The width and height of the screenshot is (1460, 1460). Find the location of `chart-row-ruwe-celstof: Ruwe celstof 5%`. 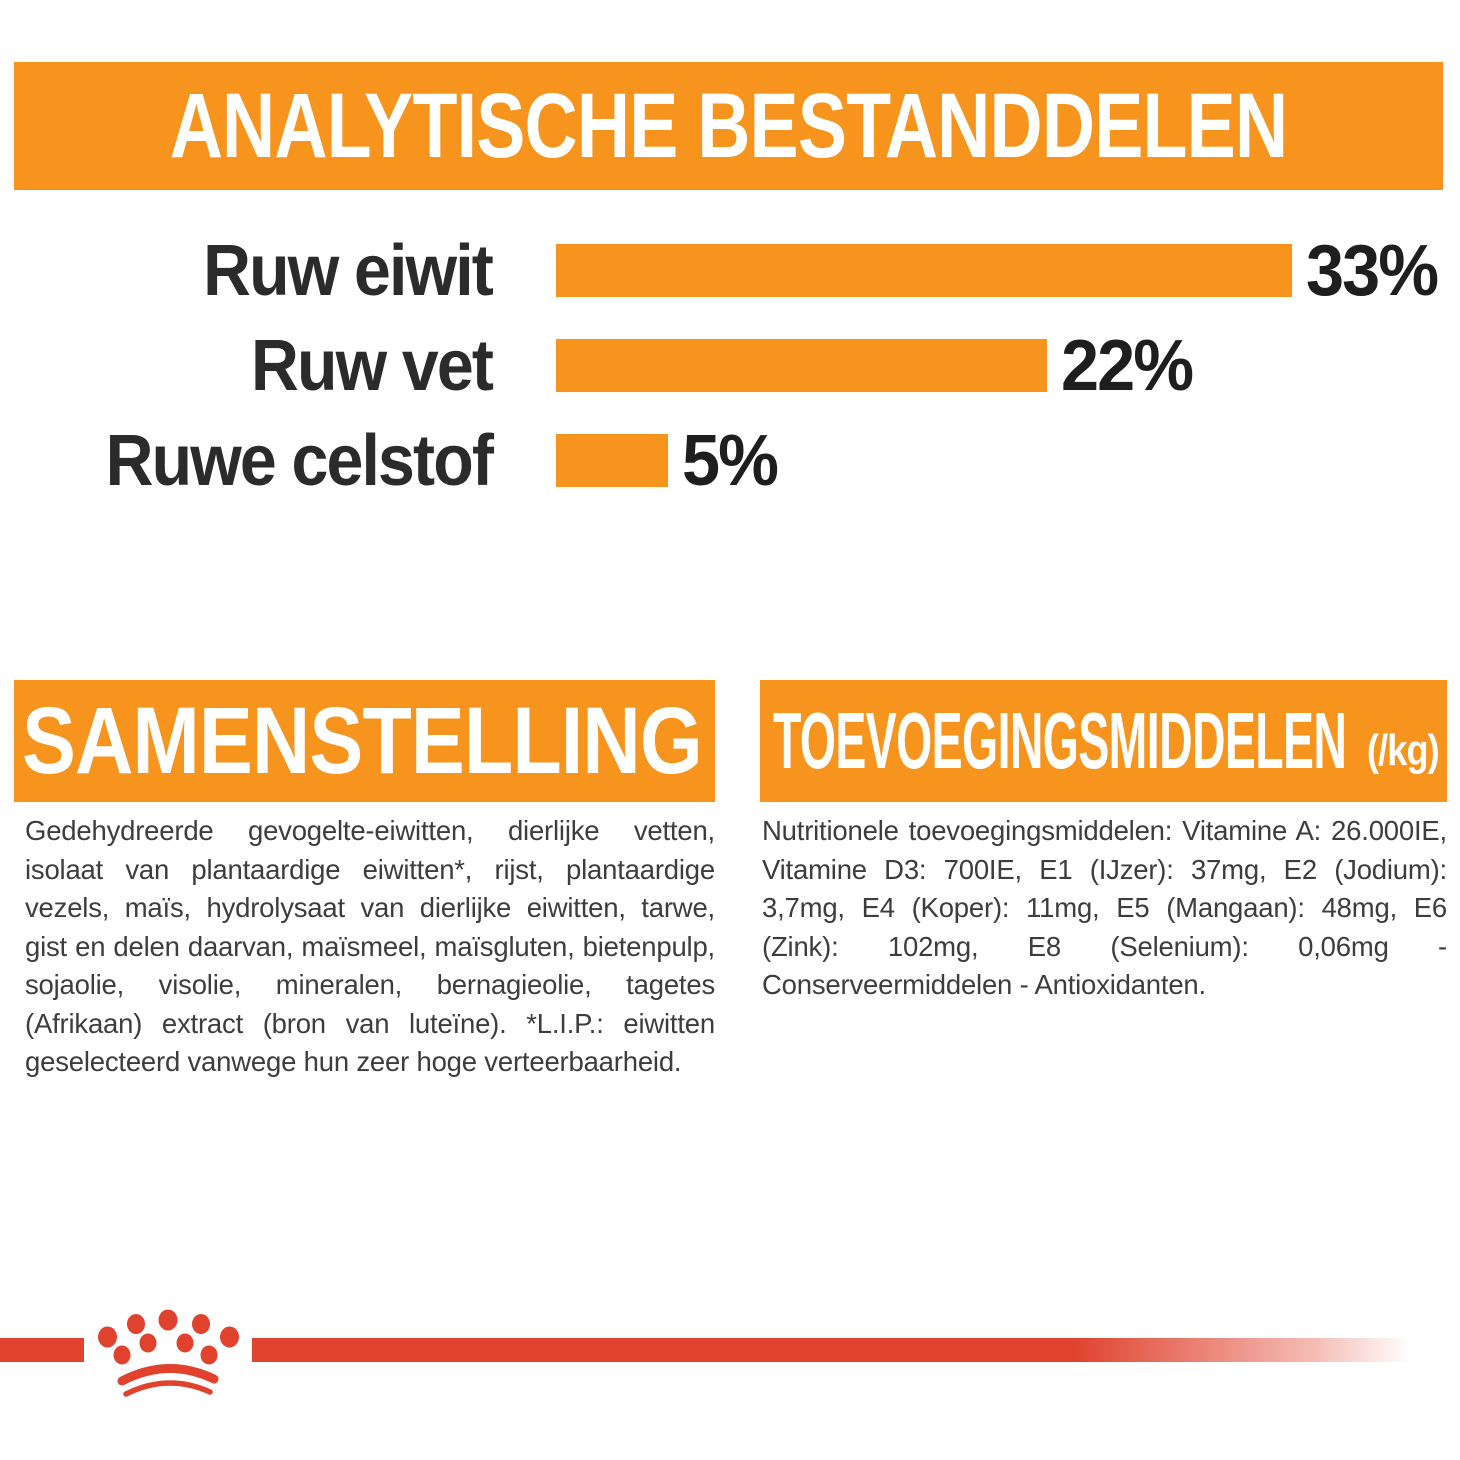

chart-row-ruwe-celstof: Ruwe celstof 5% is located at coordinates (730, 460).